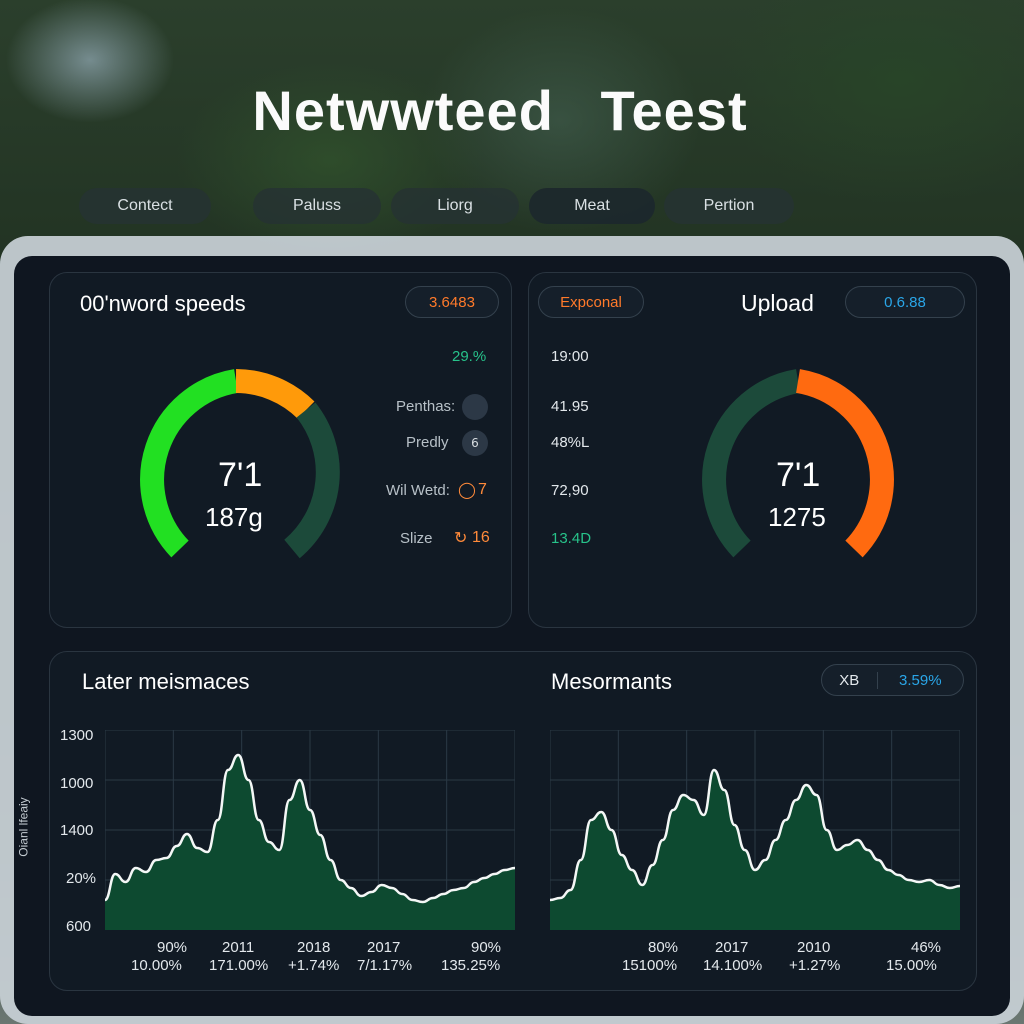 The width and height of the screenshot is (1024, 1024). Describe the element at coordinates (234, 517) in the screenshot. I see `download-gauge-subvalue: 187g` at that location.